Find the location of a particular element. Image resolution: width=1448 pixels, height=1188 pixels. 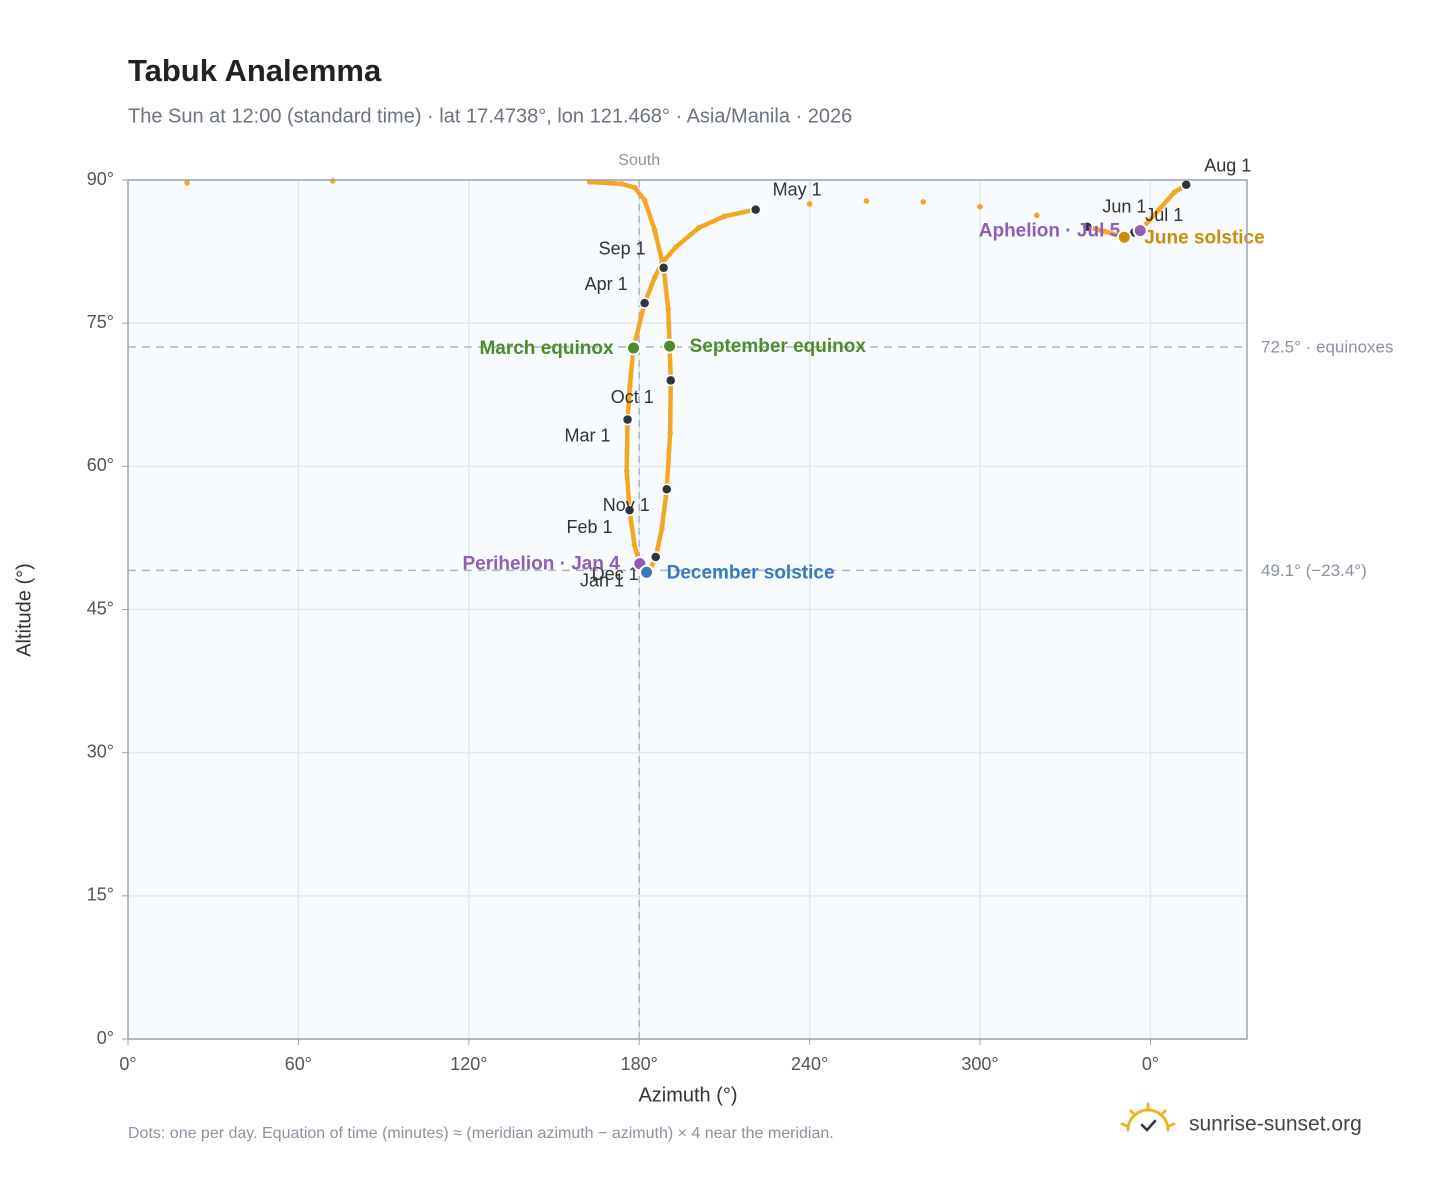

month-label: May 1 is located at coordinates (797, 189).